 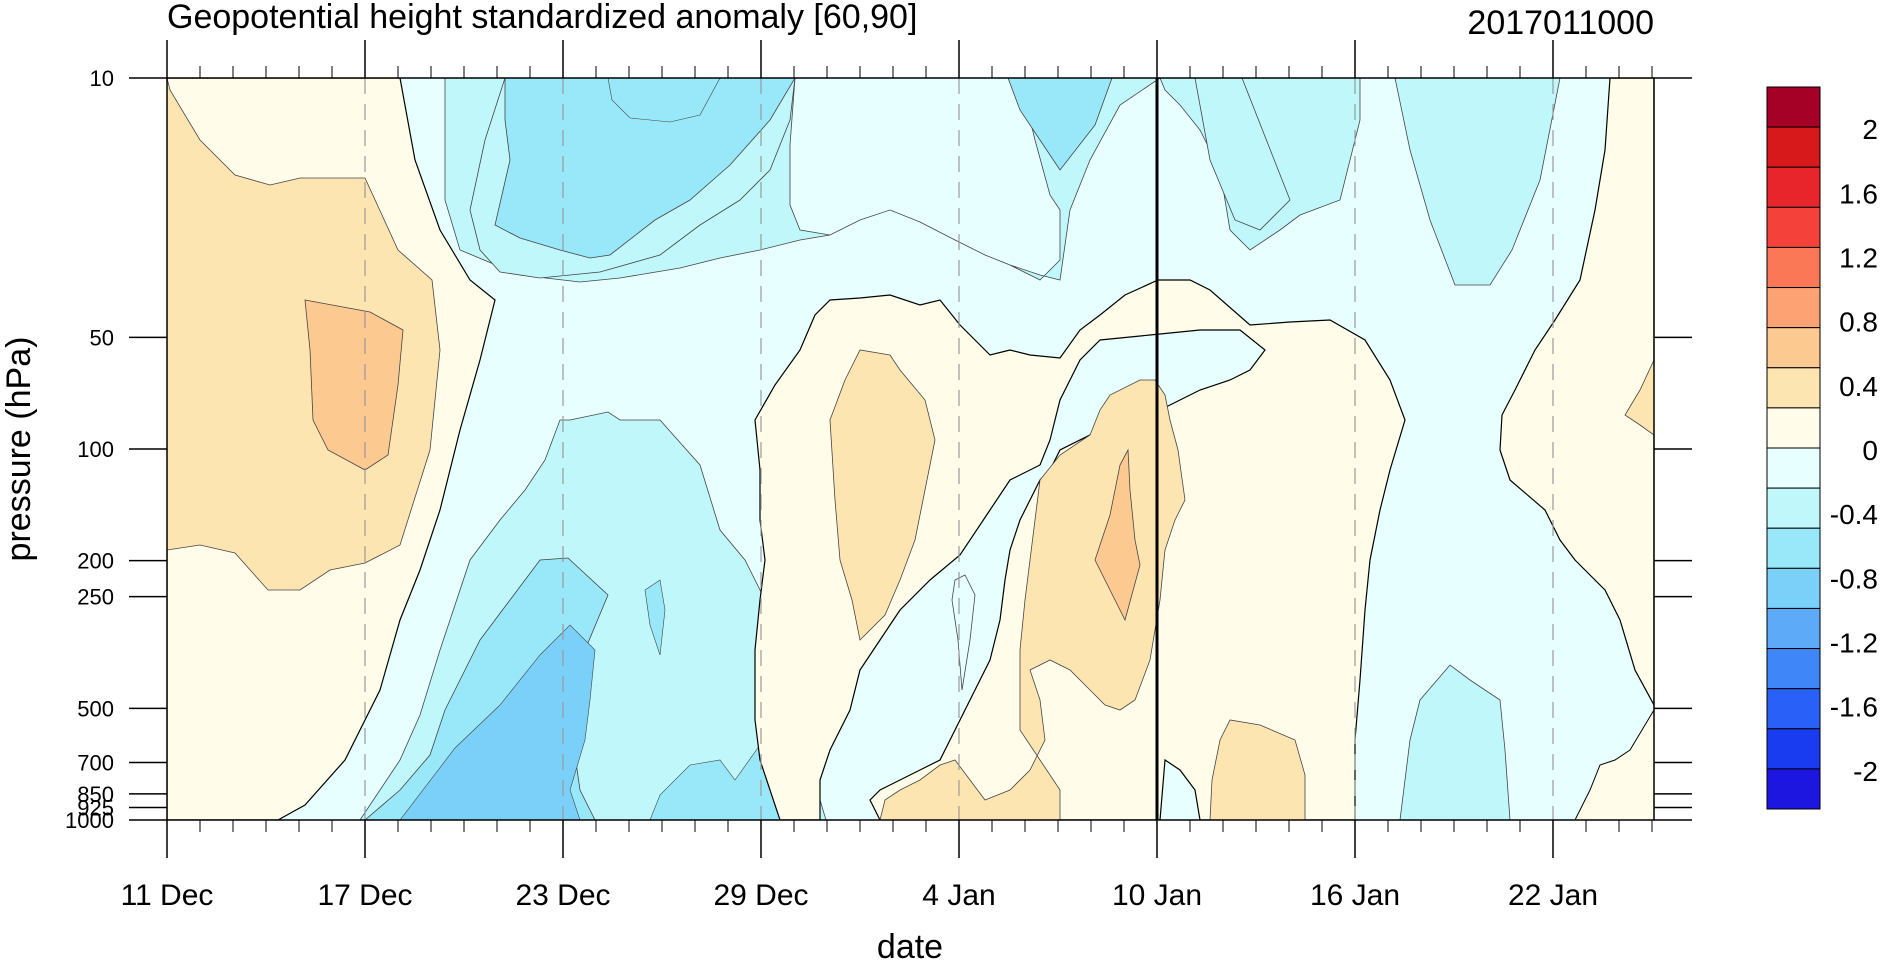 I want to click on colorbar-label: 2, so click(x=1870, y=129).